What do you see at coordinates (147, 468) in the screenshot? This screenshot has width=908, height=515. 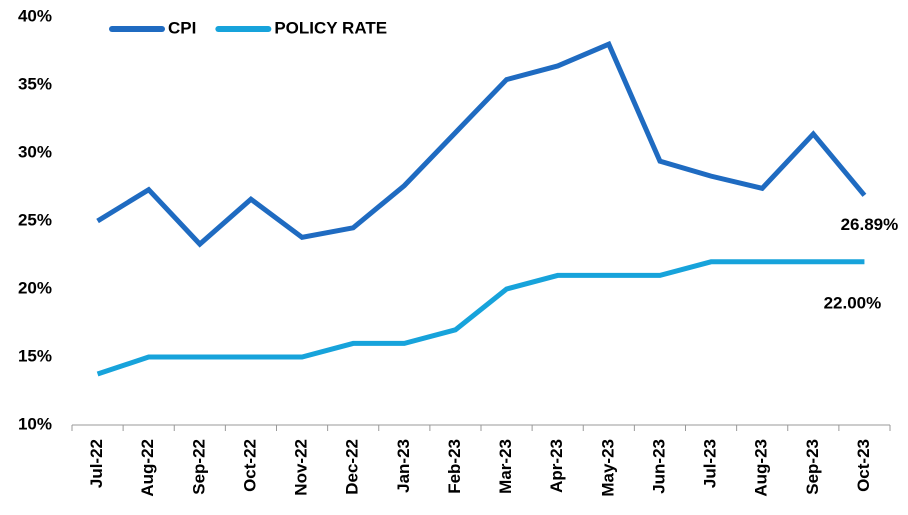 I see `x-tick-label: Aug-22` at bounding box center [147, 468].